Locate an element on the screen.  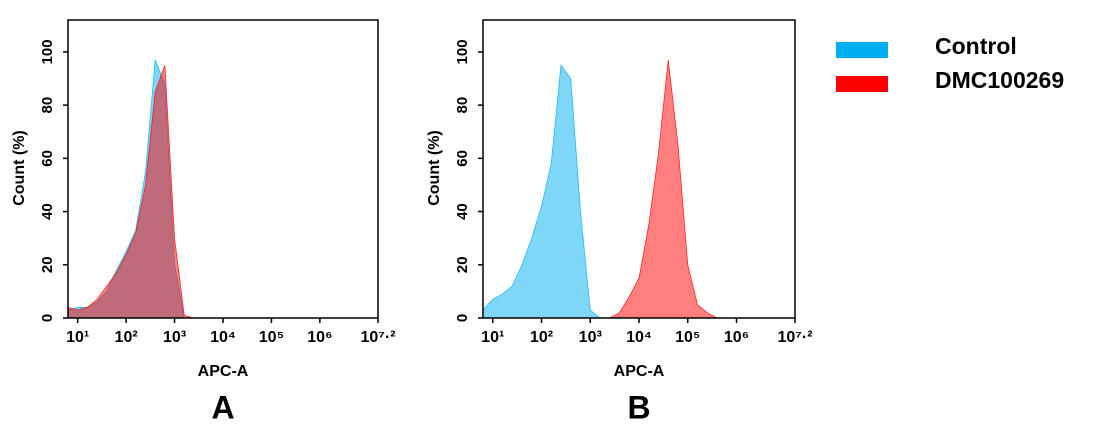
panel-label: A is located at coordinates (222, 407).